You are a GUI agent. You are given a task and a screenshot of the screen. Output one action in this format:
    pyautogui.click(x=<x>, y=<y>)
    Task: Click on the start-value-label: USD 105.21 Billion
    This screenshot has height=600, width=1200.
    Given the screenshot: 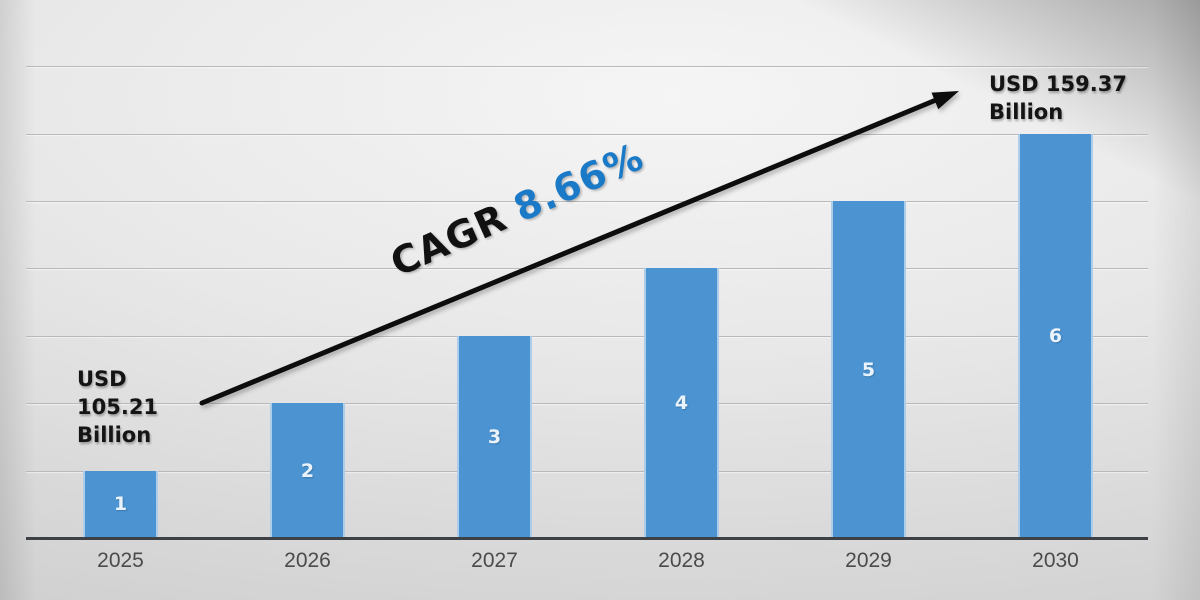 What is the action you would take?
    pyautogui.click(x=118, y=407)
    